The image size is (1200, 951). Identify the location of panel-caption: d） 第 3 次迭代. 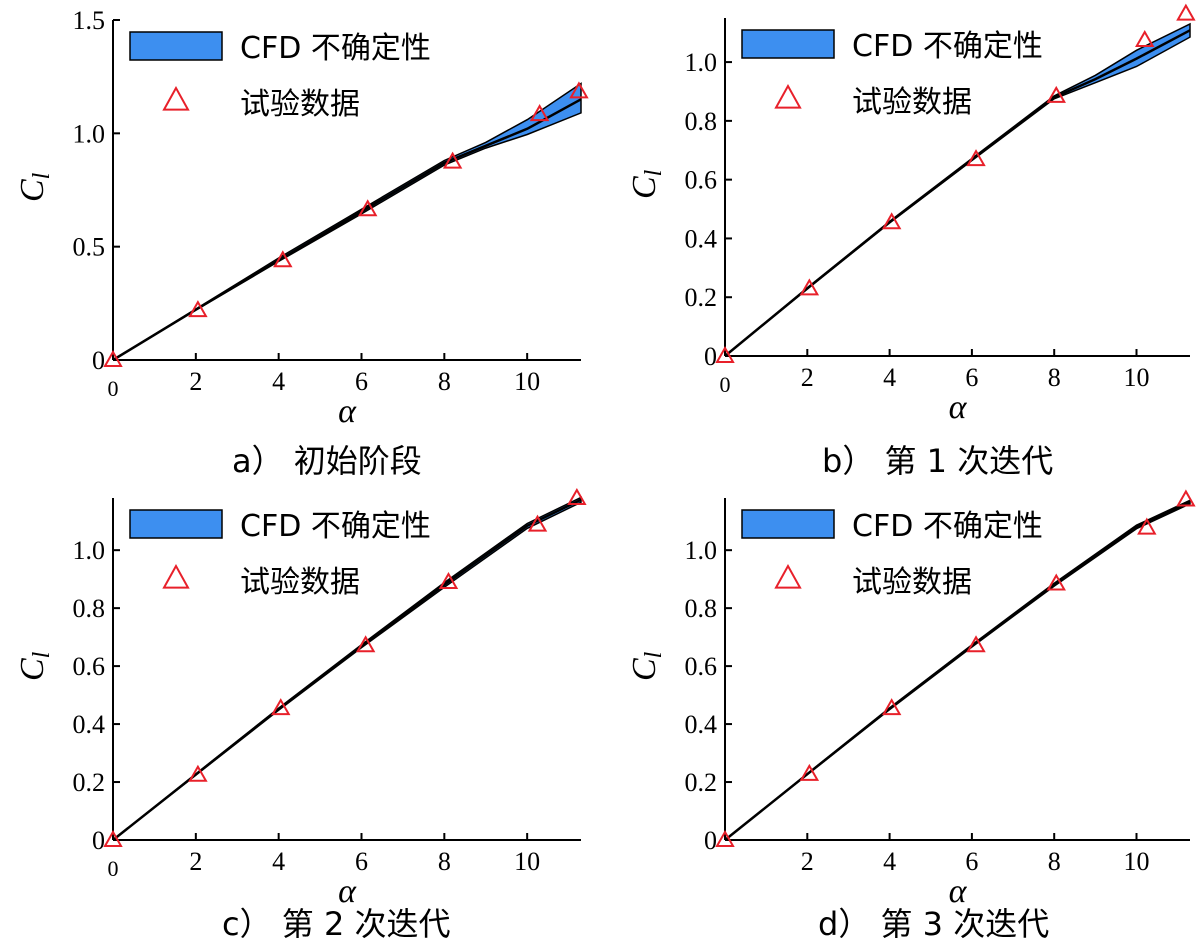
(933, 924).